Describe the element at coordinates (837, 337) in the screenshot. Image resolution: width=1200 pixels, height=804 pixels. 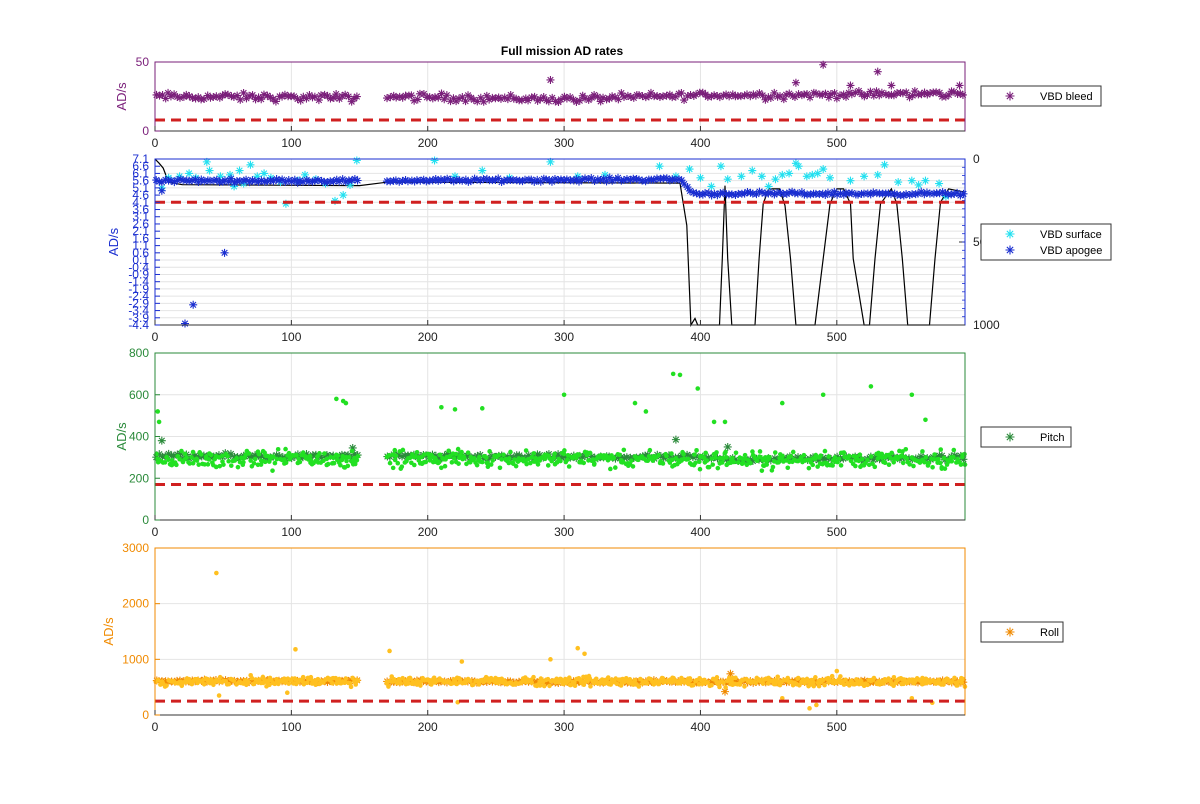
I see `x-tick-label: 500` at that location.